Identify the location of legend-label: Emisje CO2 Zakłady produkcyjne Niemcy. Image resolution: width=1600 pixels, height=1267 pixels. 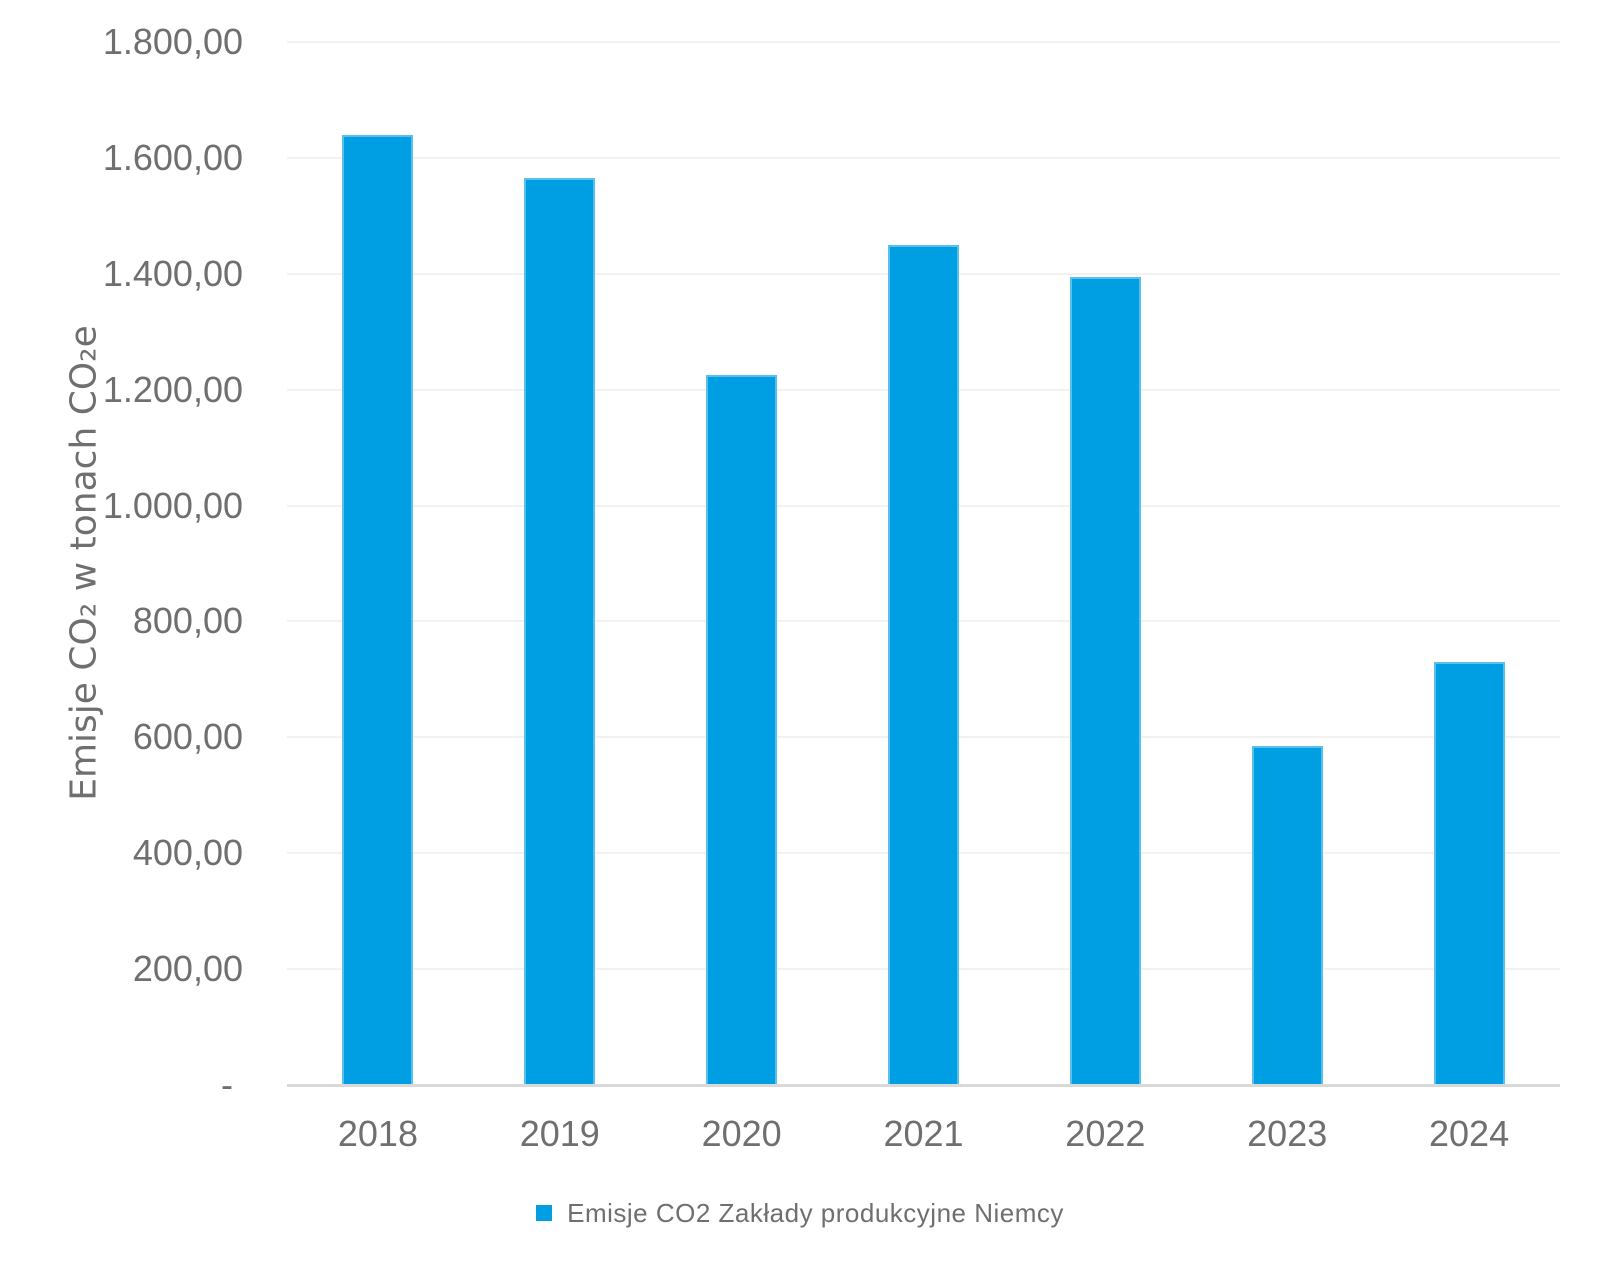
(815, 1212).